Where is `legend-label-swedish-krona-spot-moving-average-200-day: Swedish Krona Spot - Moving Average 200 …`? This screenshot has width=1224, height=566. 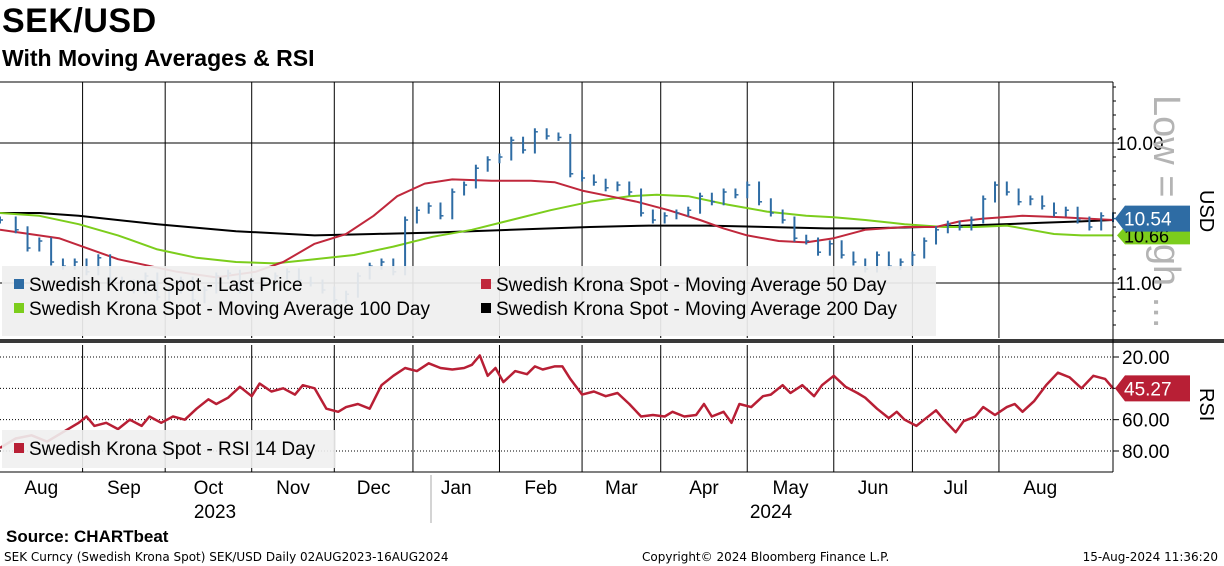 legend-label-swedish-krona-spot-moving-average-200-day: Swedish Krona Spot - Moving Average 200 … is located at coordinates (696, 309).